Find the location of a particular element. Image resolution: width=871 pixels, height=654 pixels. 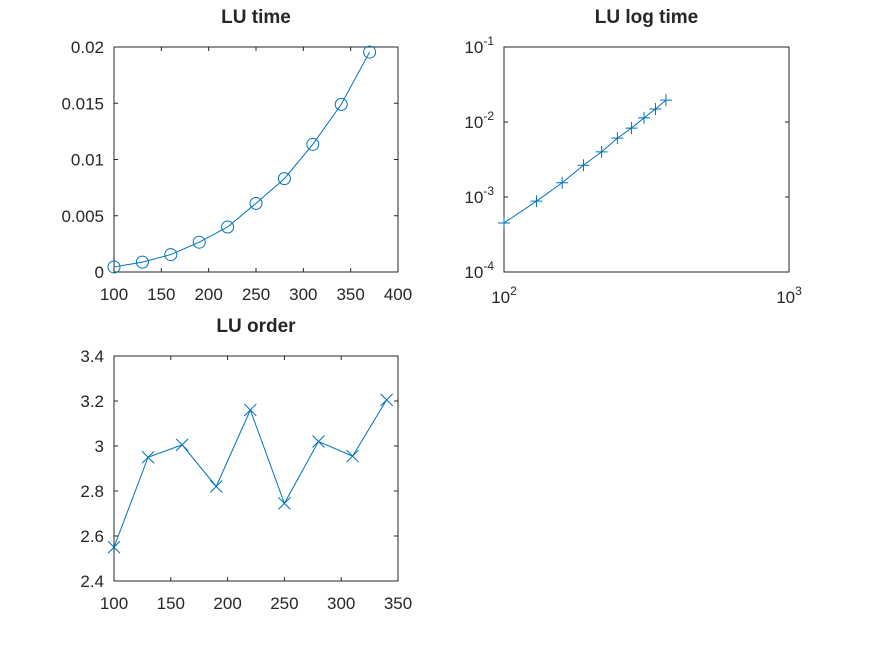

x-tick-label-exponent: 2 is located at coordinates (513, 291).